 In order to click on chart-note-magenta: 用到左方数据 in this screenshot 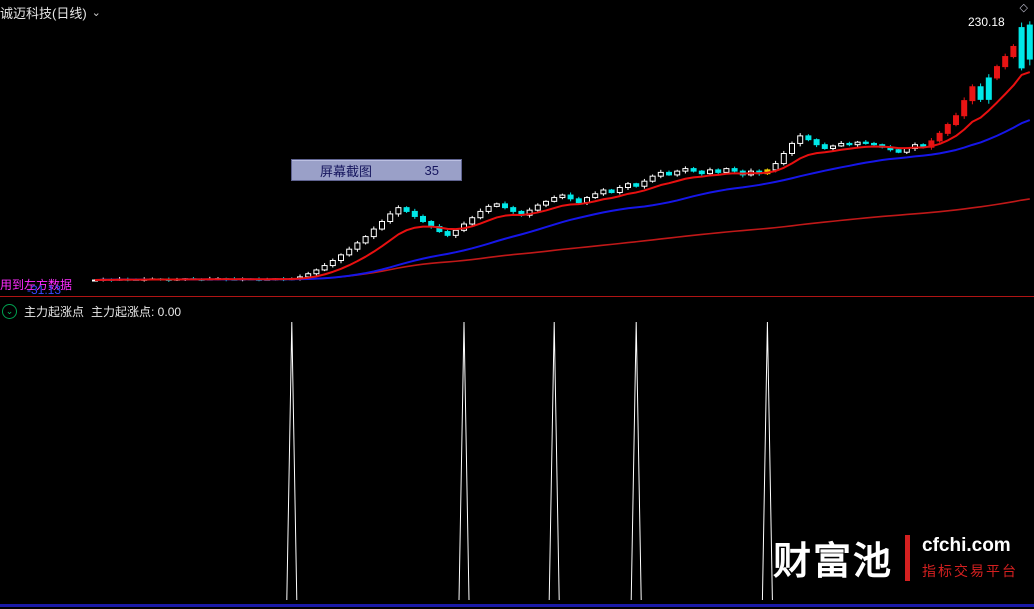, I will do `click(36, 285)`.